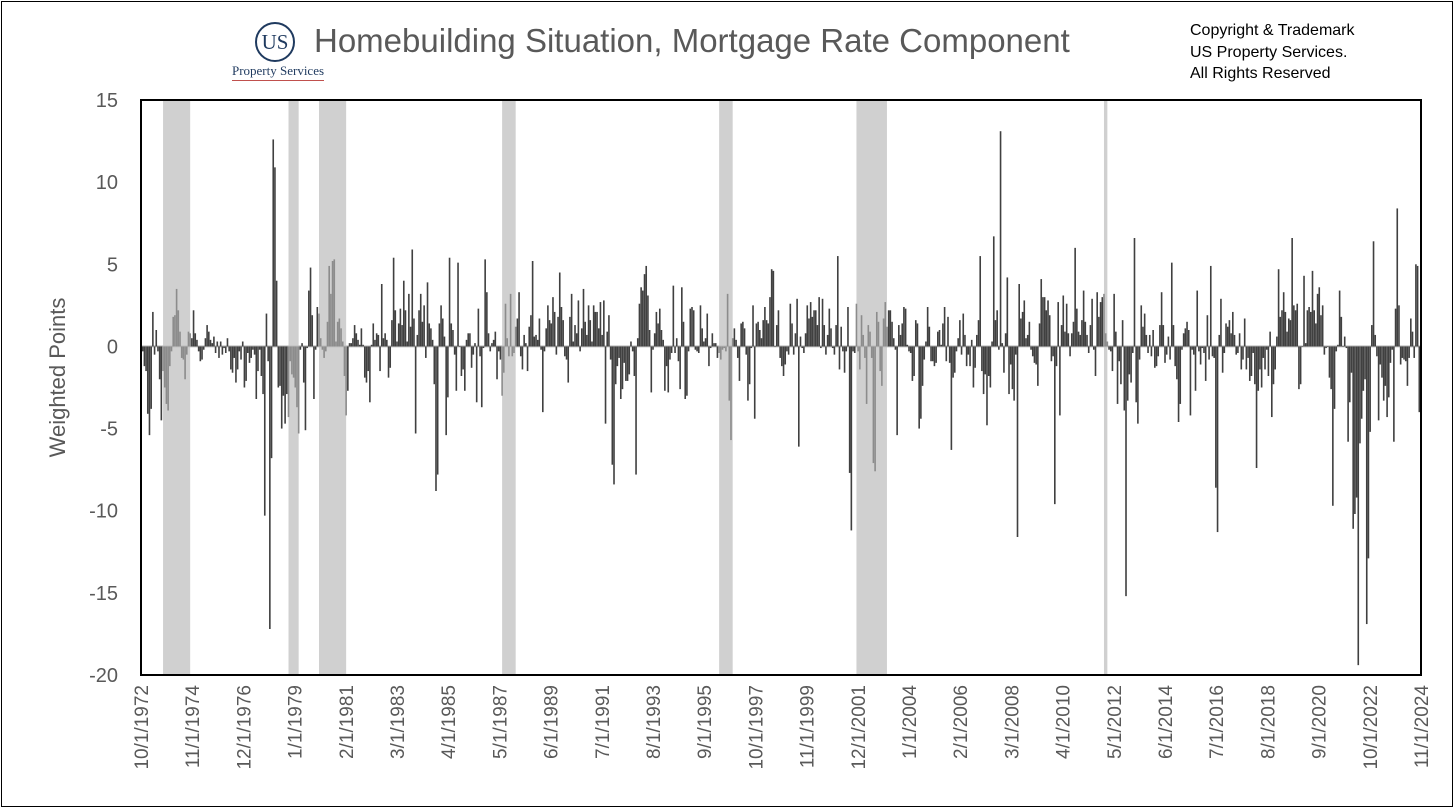 The image size is (1456, 810). What do you see at coordinates (961, 722) in the screenshot?
I see `x-tick-label: 2/1/2006` at bounding box center [961, 722].